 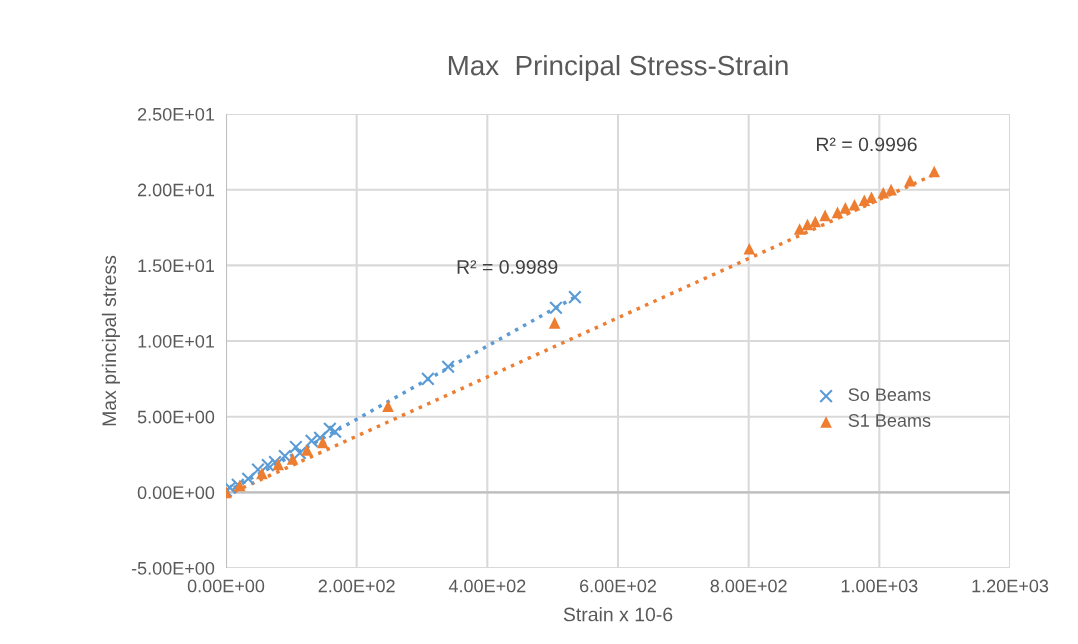 I want to click on legend-label: S1 Beams, so click(x=889, y=420).